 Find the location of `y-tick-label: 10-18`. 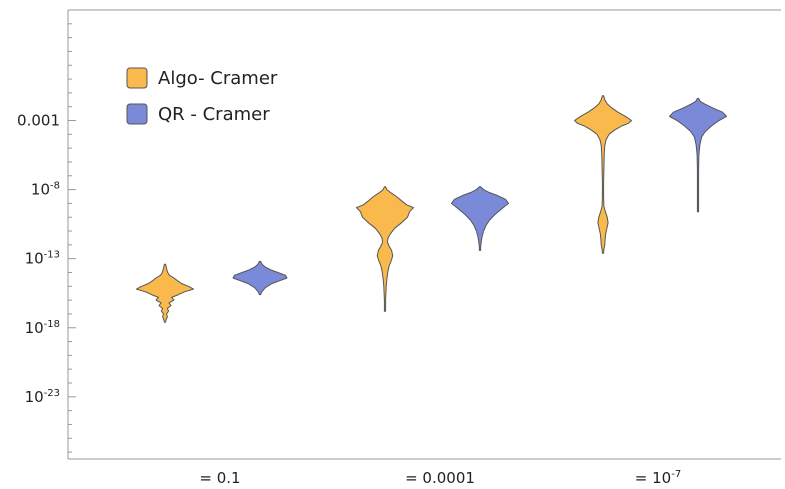

y-tick-label: 10-18 is located at coordinates (42, 328).